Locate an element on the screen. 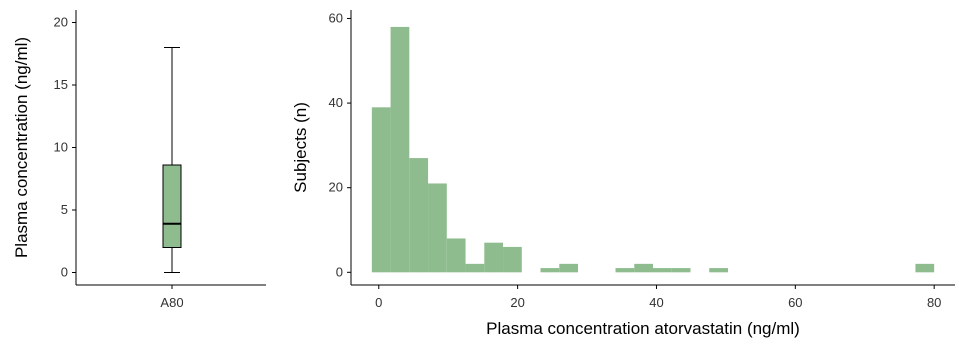  hist-y-tick-label: 40 is located at coordinates (336, 102).